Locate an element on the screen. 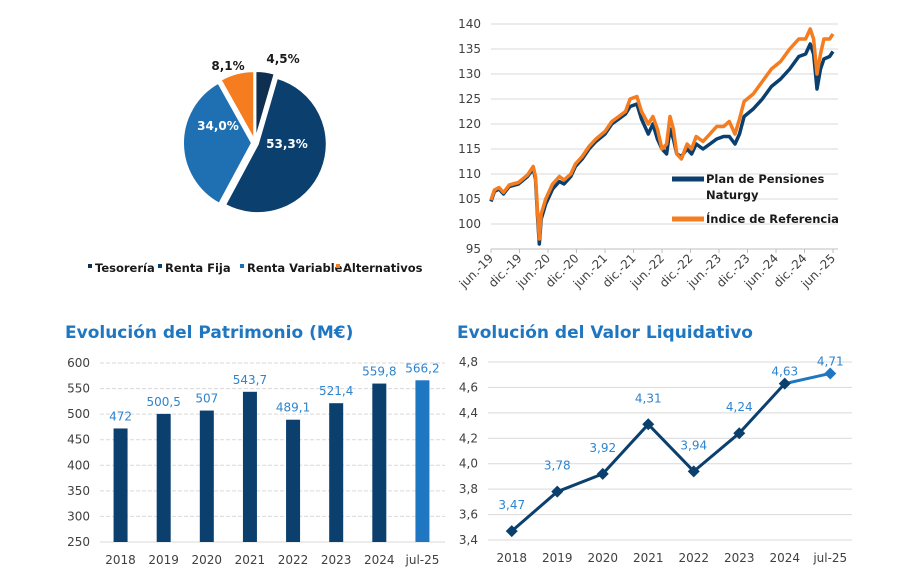 The width and height of the screenshot is (905, 575). patrimonio-chart-title: Evolución del Patrimonio (M€) is located at coordinates (209, 333).